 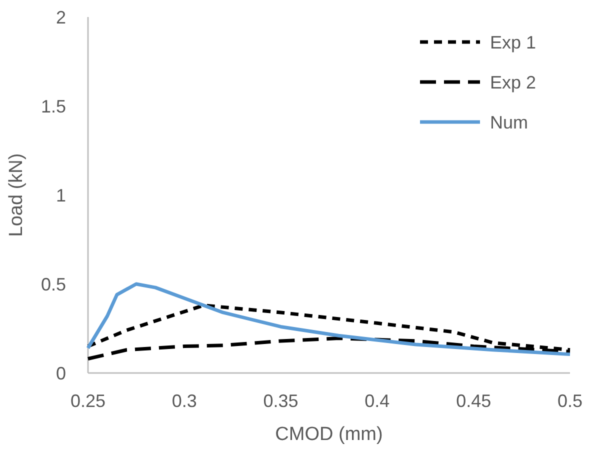 What do you see at coordinates (184, 401) in the screenshot?
I see `x-tick-label: 0.3` at bounding box center [184, 401].